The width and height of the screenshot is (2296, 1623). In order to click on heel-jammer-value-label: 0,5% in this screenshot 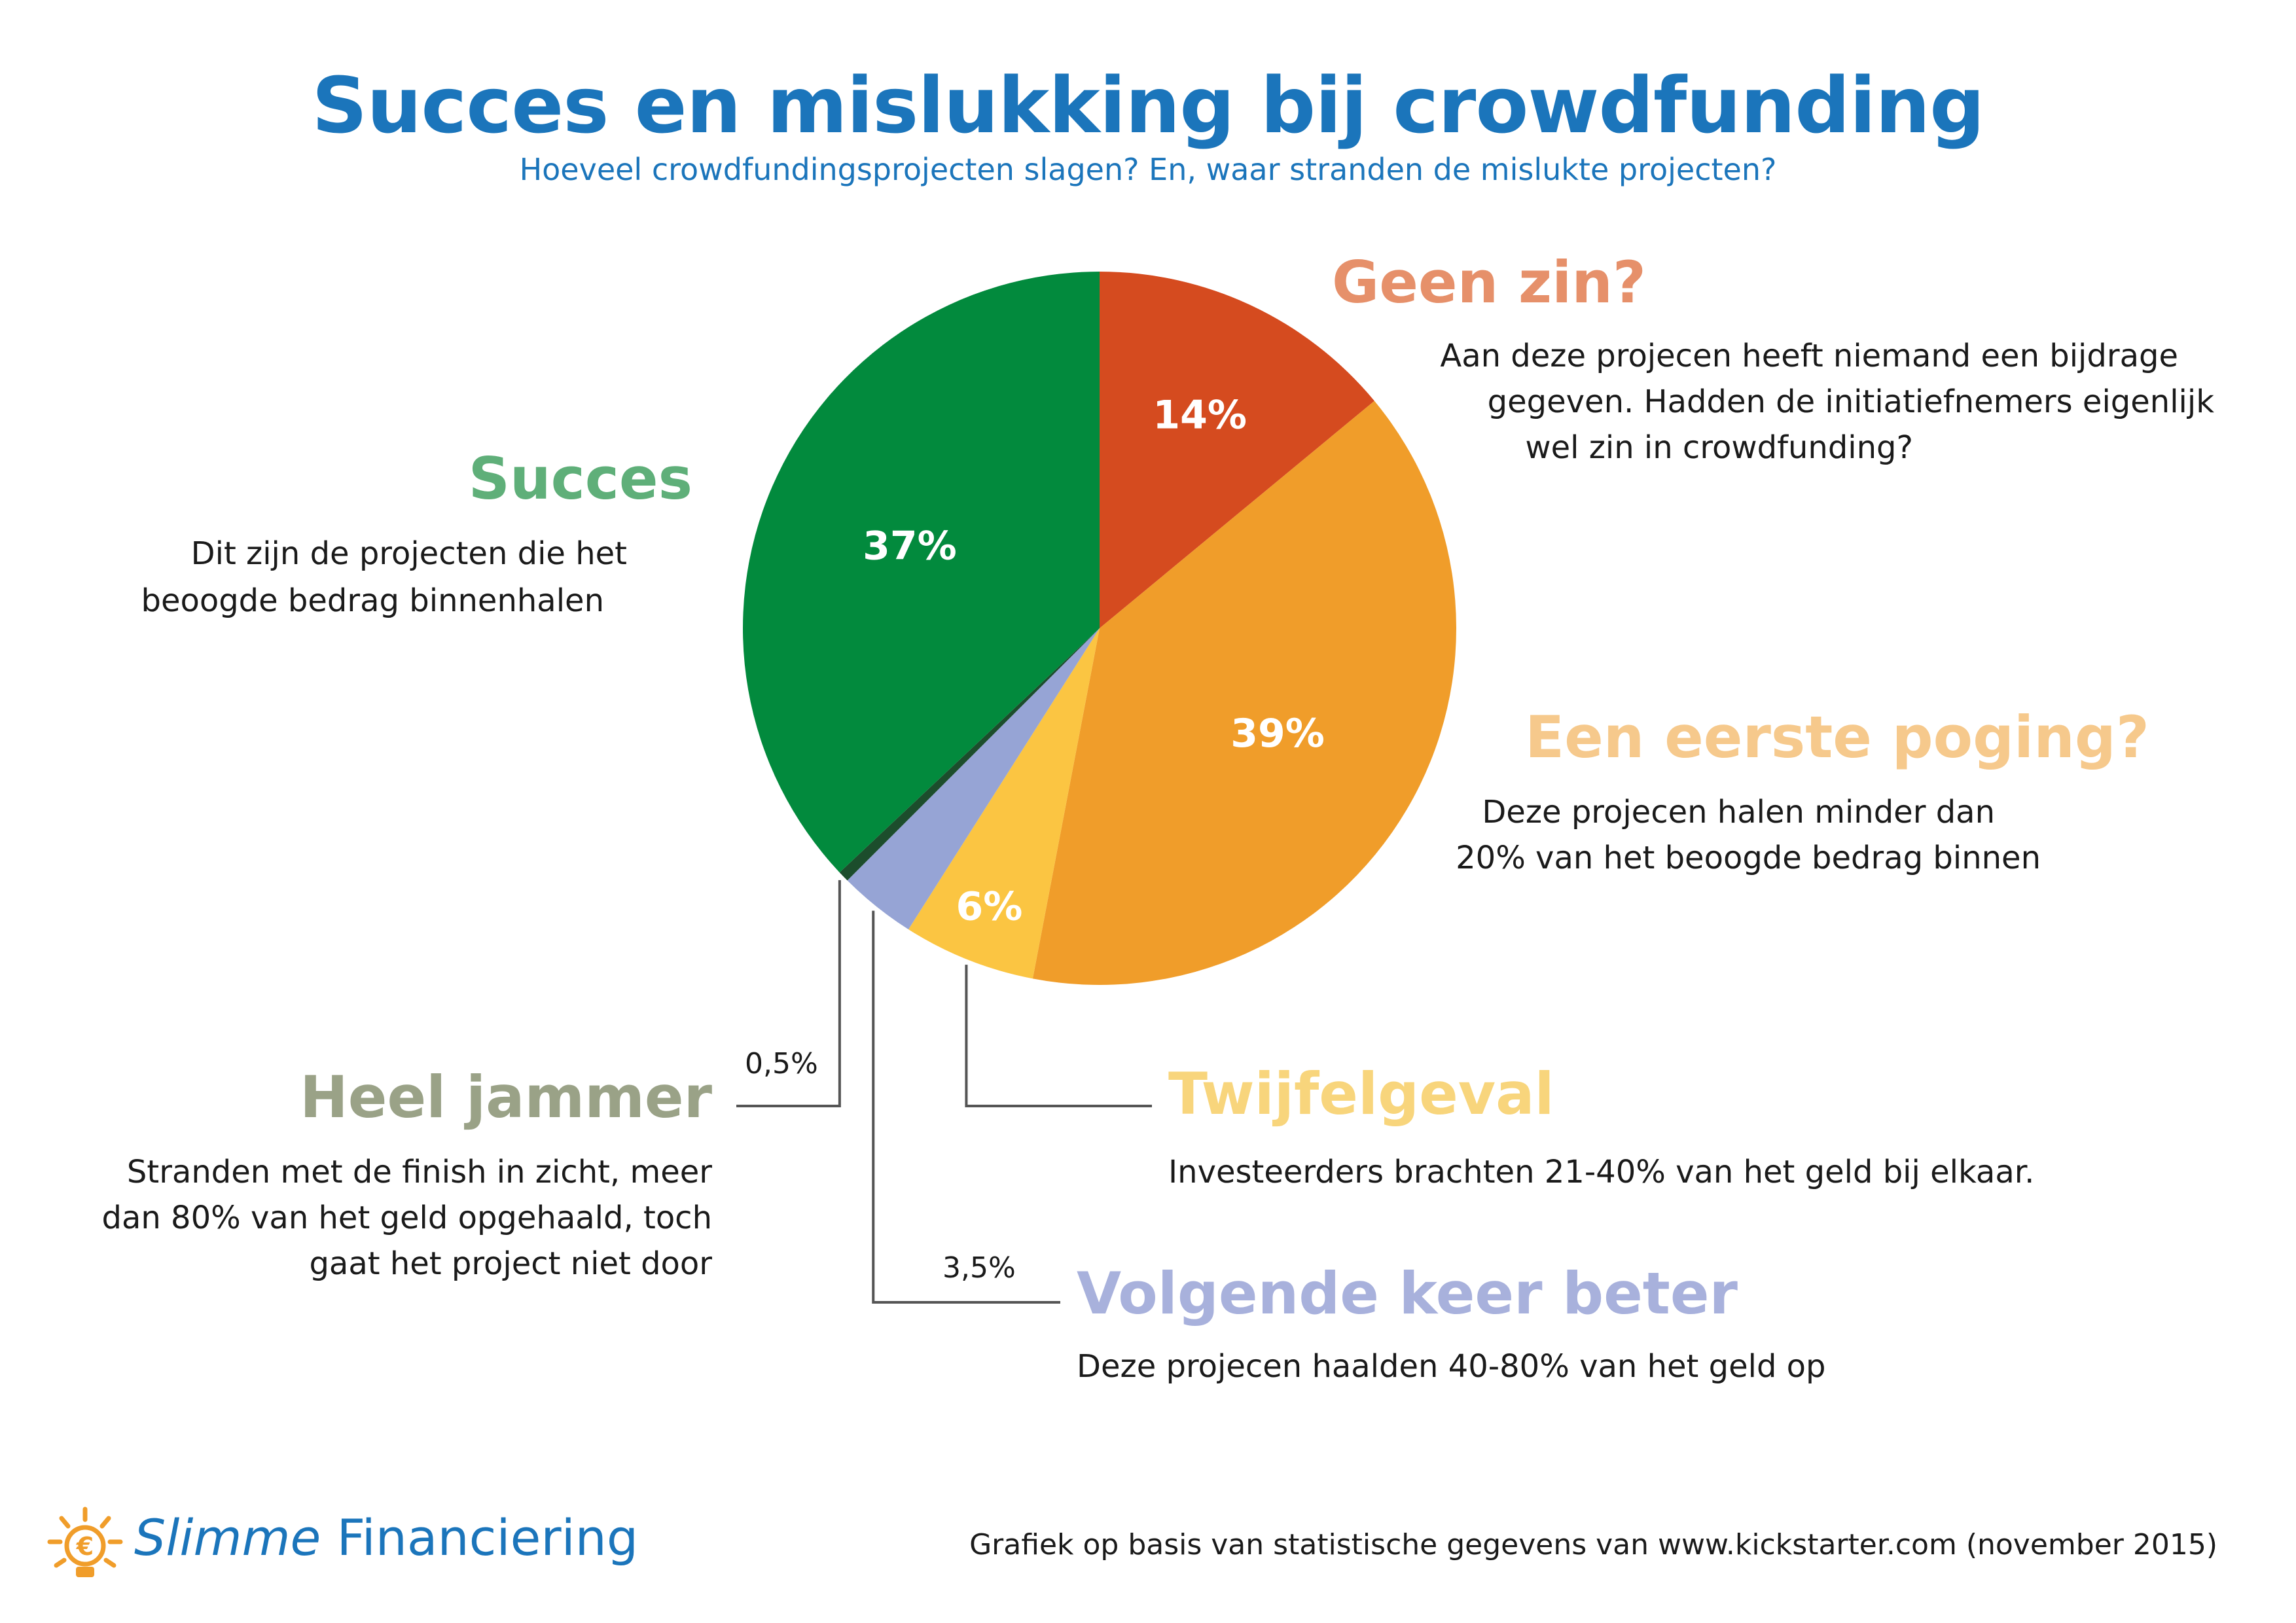, I will do `click(782, 1063)`.